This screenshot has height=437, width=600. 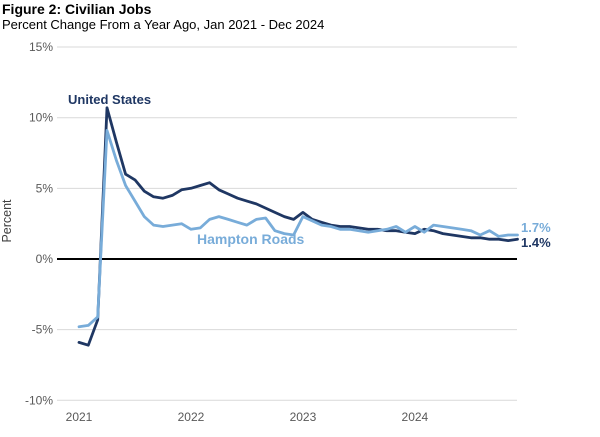 What do you see at coordinates (191, 417) in the screenshot?
I see `x-tick-label-2022: 2022` at bounding box center [191, 417].